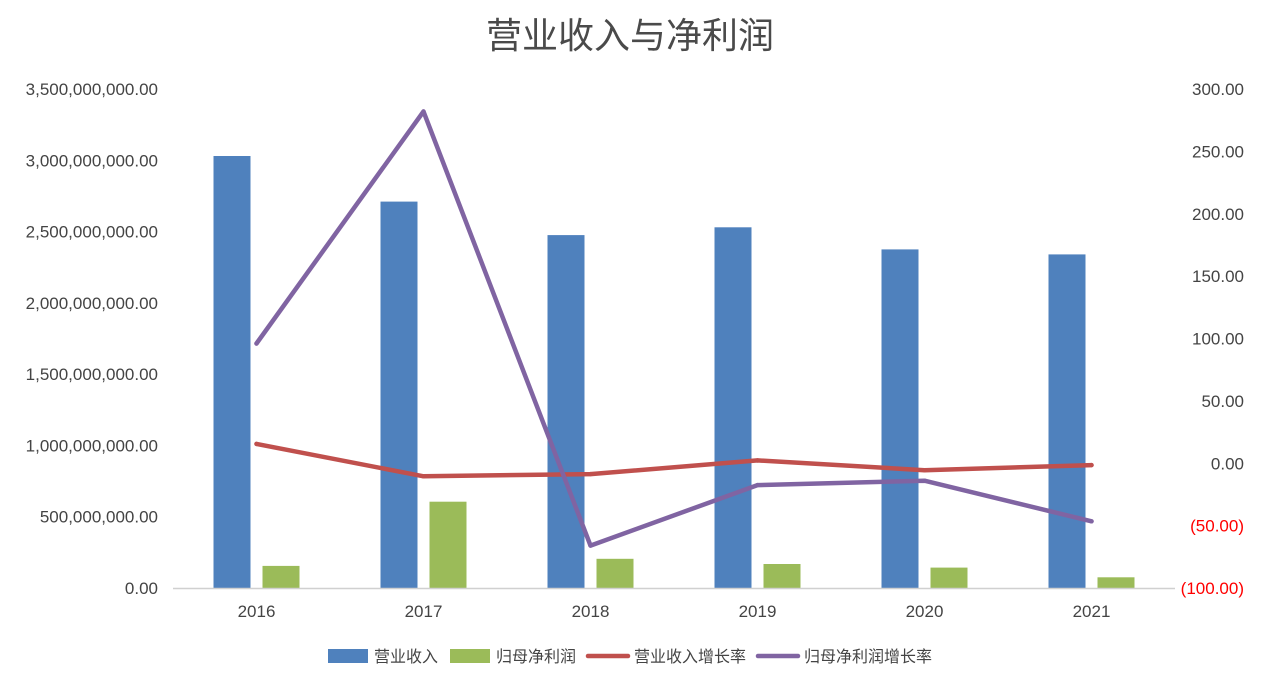 Image resolution: width=1268 pixels, height=685 pixels. What do you see at coordinates (782, 576) in the screenshot?
I see `bar-归母净利润-2019` at bounding box center [782, 576].